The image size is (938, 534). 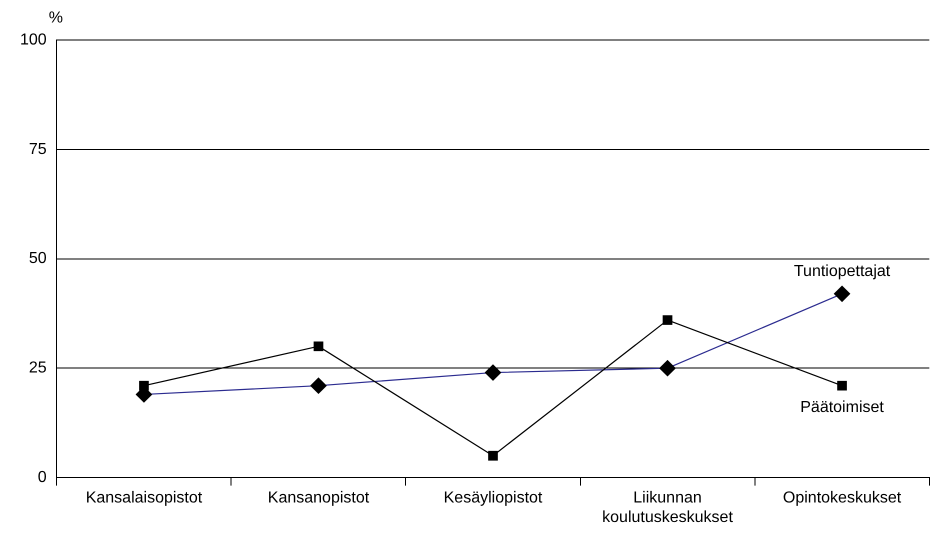 What do you see at coordinates (144, 498) in the screenshot?
I see `x-tick-label: Kansalaisopistot` at bounding box center [144, 498].